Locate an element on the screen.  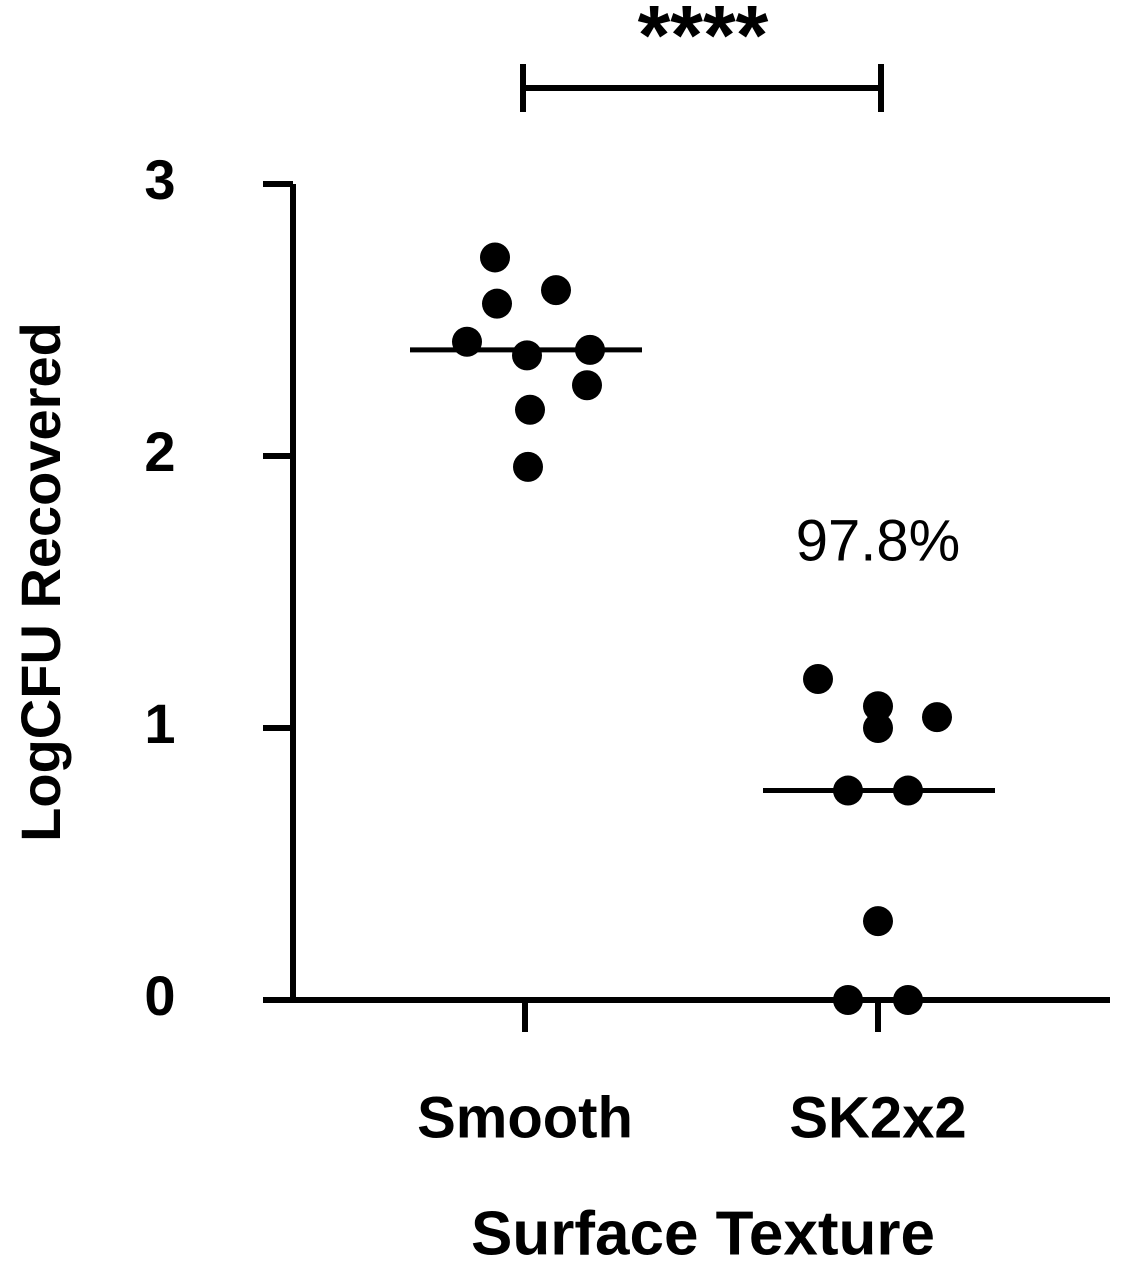
significance-label: **** is located at coordinates (703, 41).